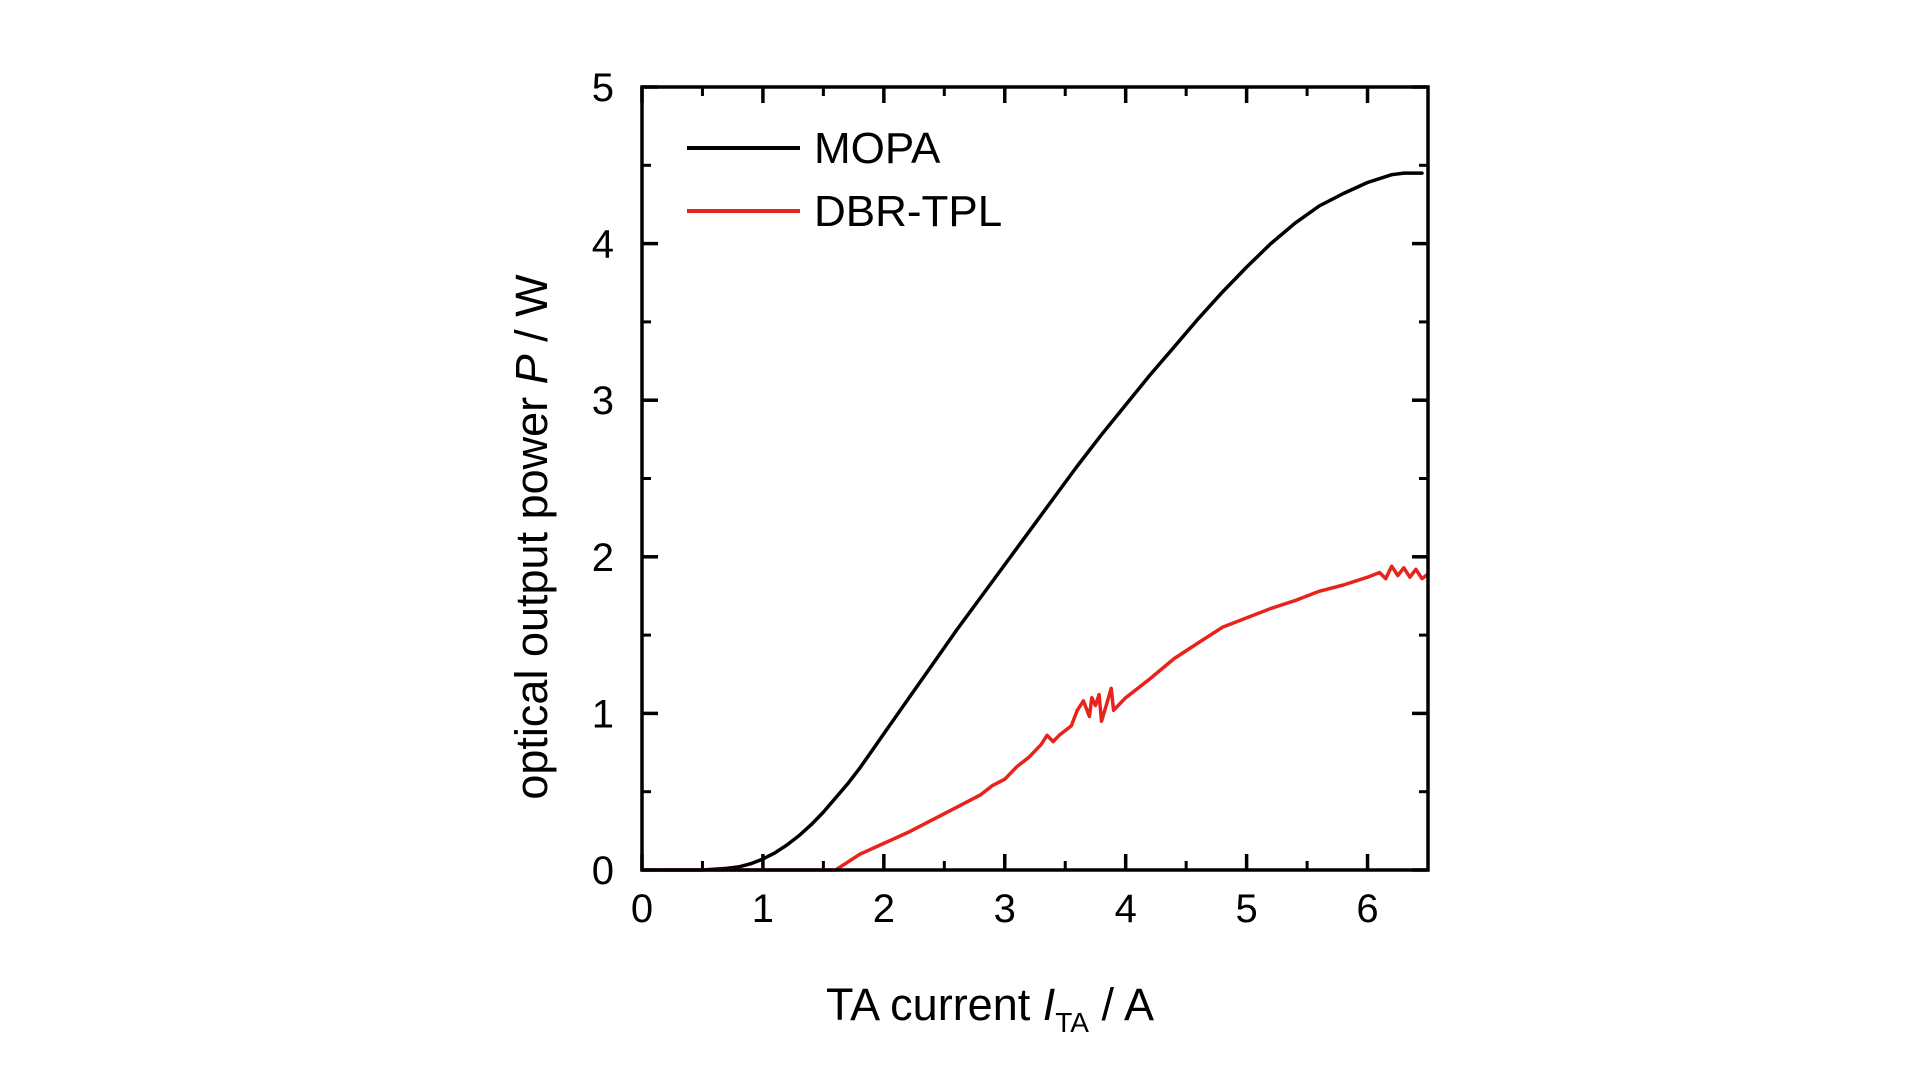 The image size is (1920, 1080). I want to click on x-tick-label: 3, so click(1005, 909).